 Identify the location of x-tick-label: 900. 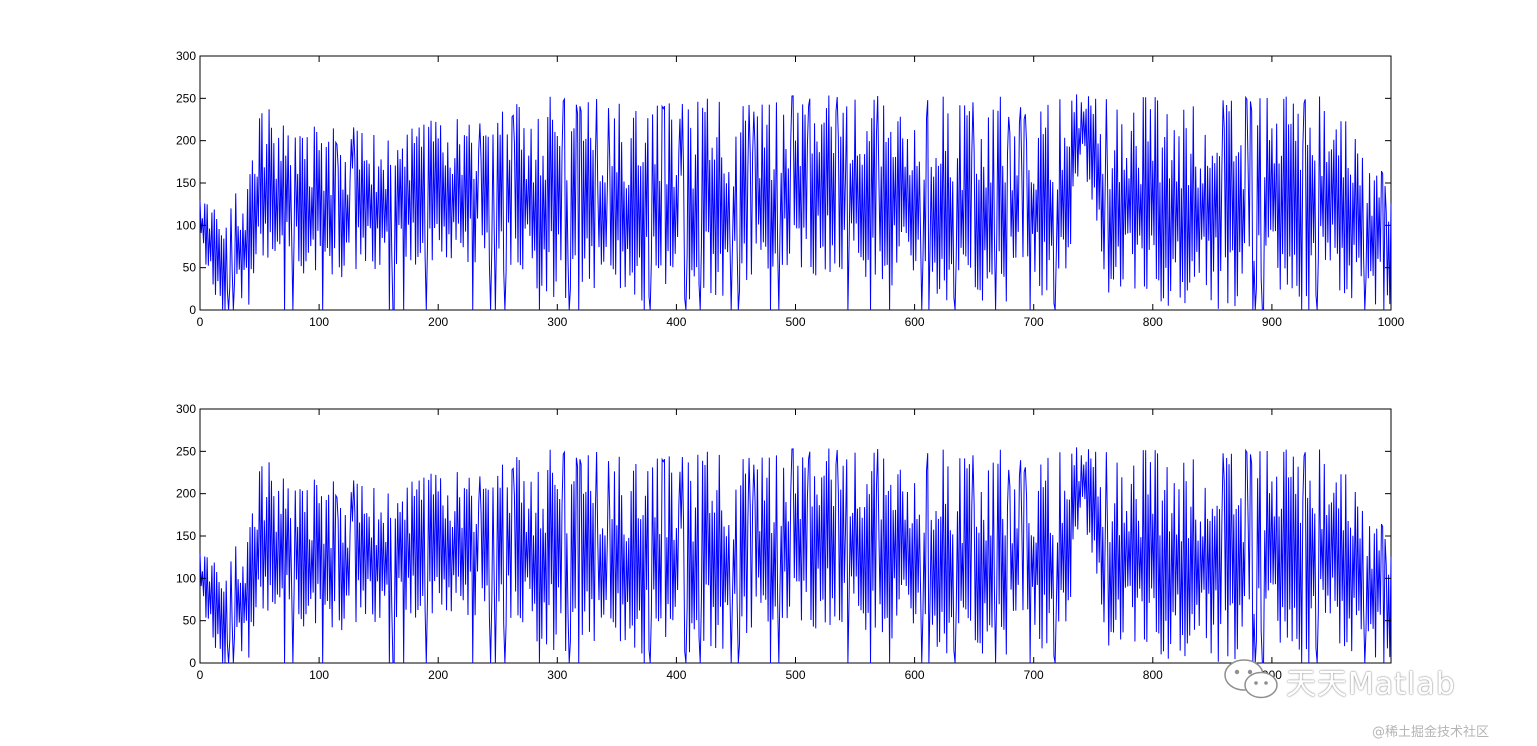
(1272, 322).